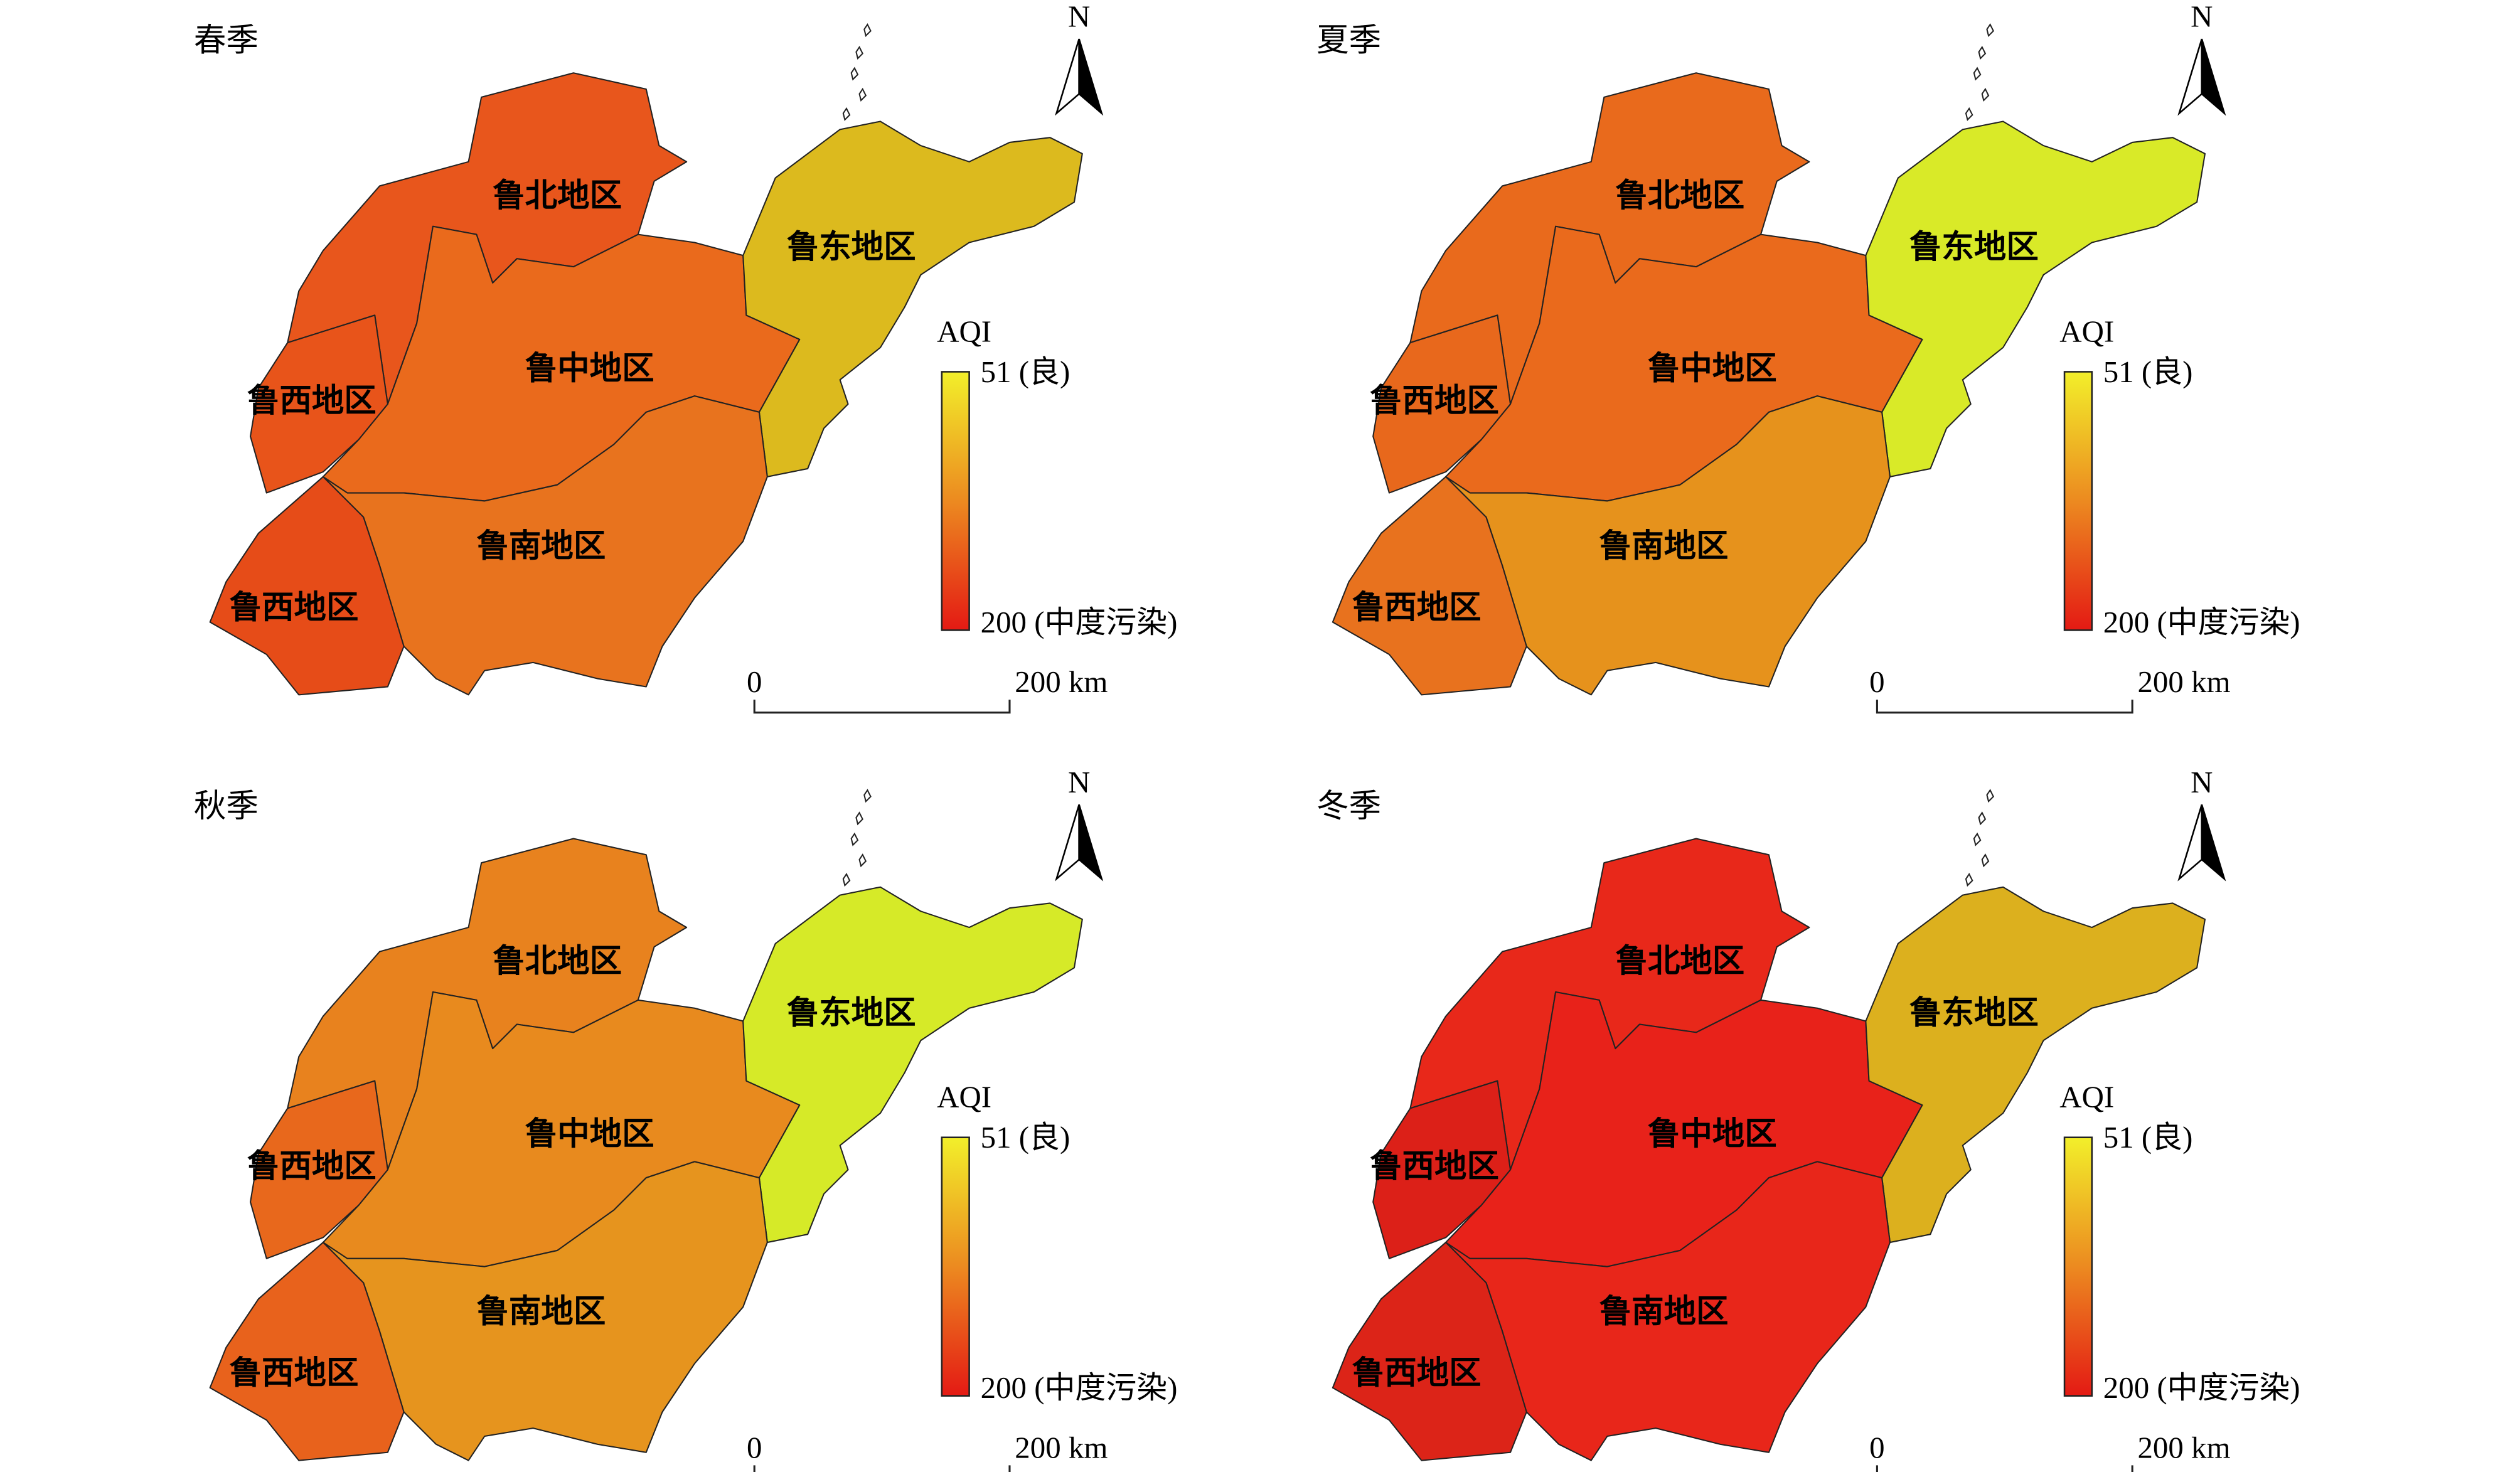 This screenshot has height=1472, width=2520. What do you see at coordinates (226, 806) in the screenshot?
I see `panel-title: 秋季` at bounding box center [226, 806].